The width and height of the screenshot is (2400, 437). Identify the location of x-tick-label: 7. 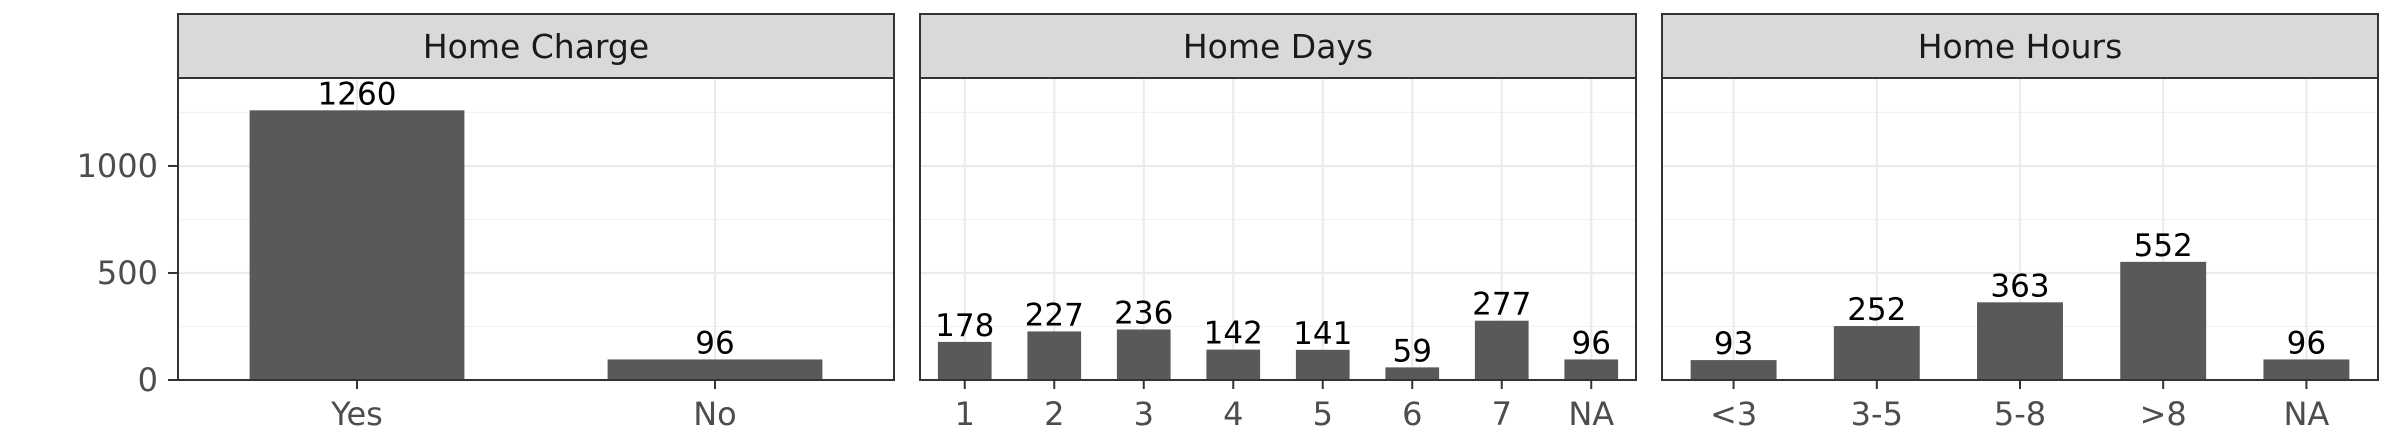
(1502, 414).